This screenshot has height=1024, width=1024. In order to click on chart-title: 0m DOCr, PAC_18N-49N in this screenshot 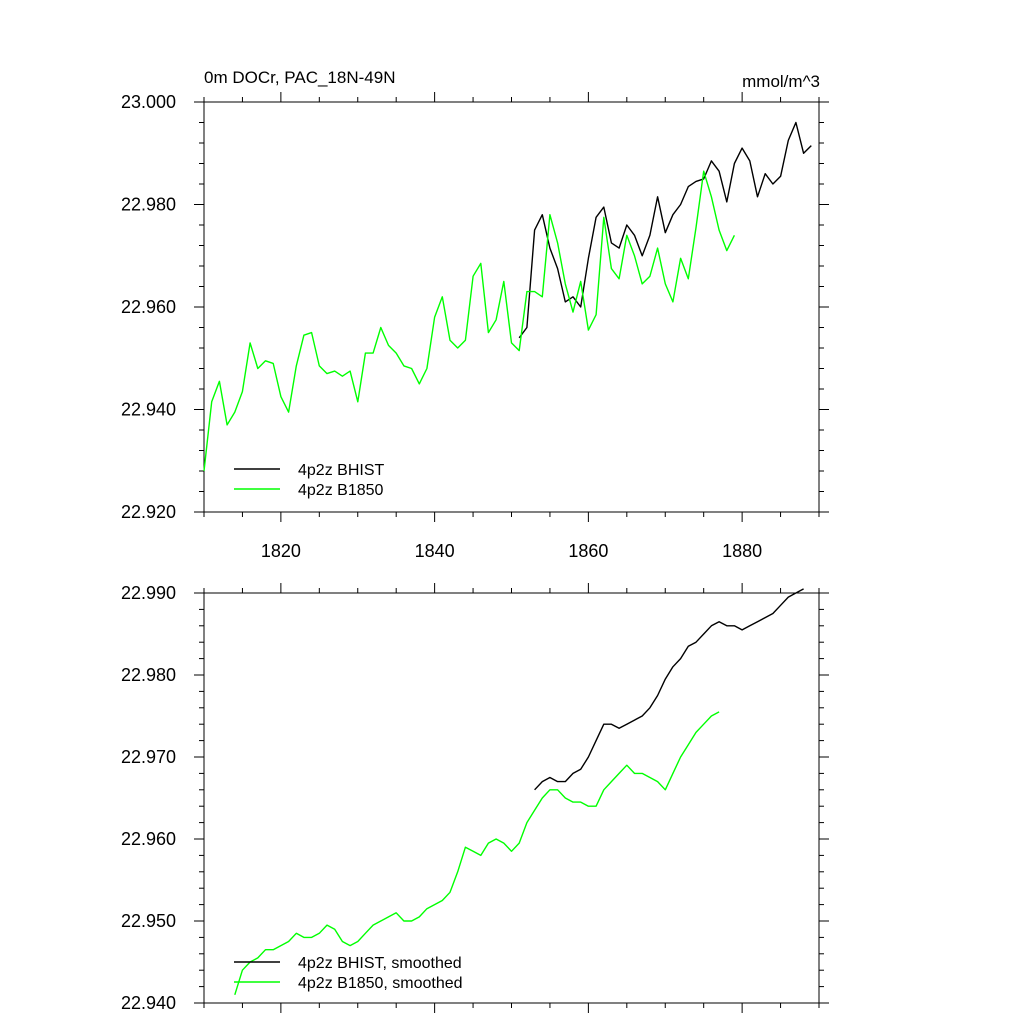, I will do `click(299, 77)`.